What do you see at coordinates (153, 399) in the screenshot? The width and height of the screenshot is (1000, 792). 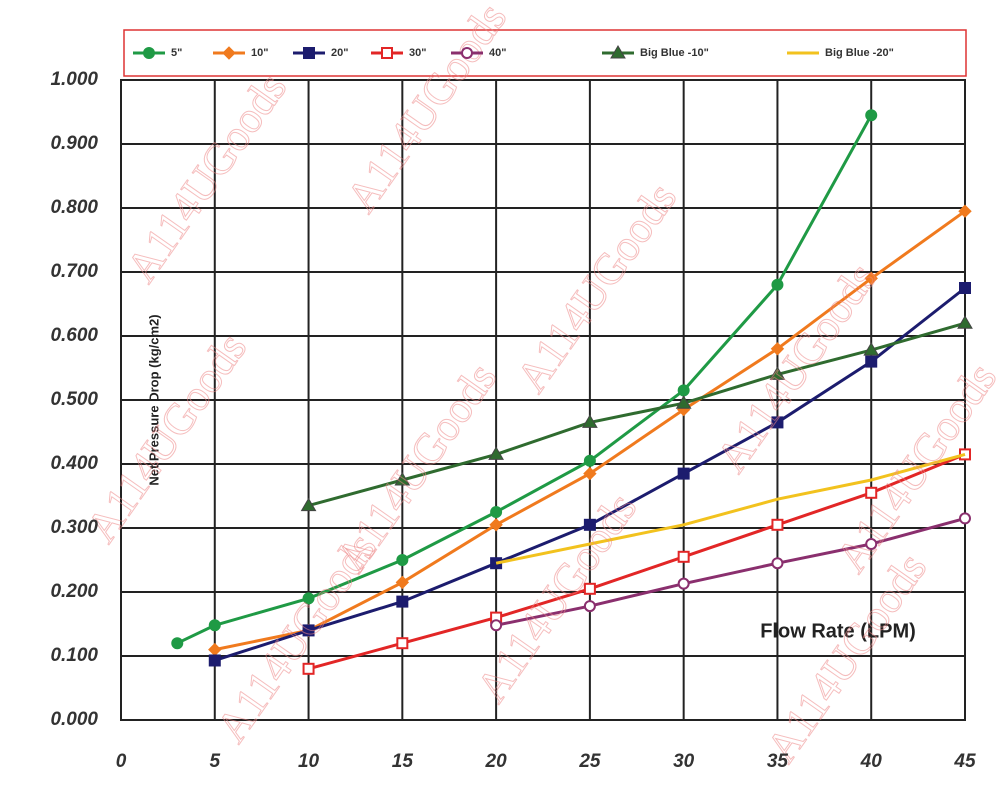 I see `y-axis-label: Net Pressure Drop (kg/cm2)` at bounding box center [153, 399].